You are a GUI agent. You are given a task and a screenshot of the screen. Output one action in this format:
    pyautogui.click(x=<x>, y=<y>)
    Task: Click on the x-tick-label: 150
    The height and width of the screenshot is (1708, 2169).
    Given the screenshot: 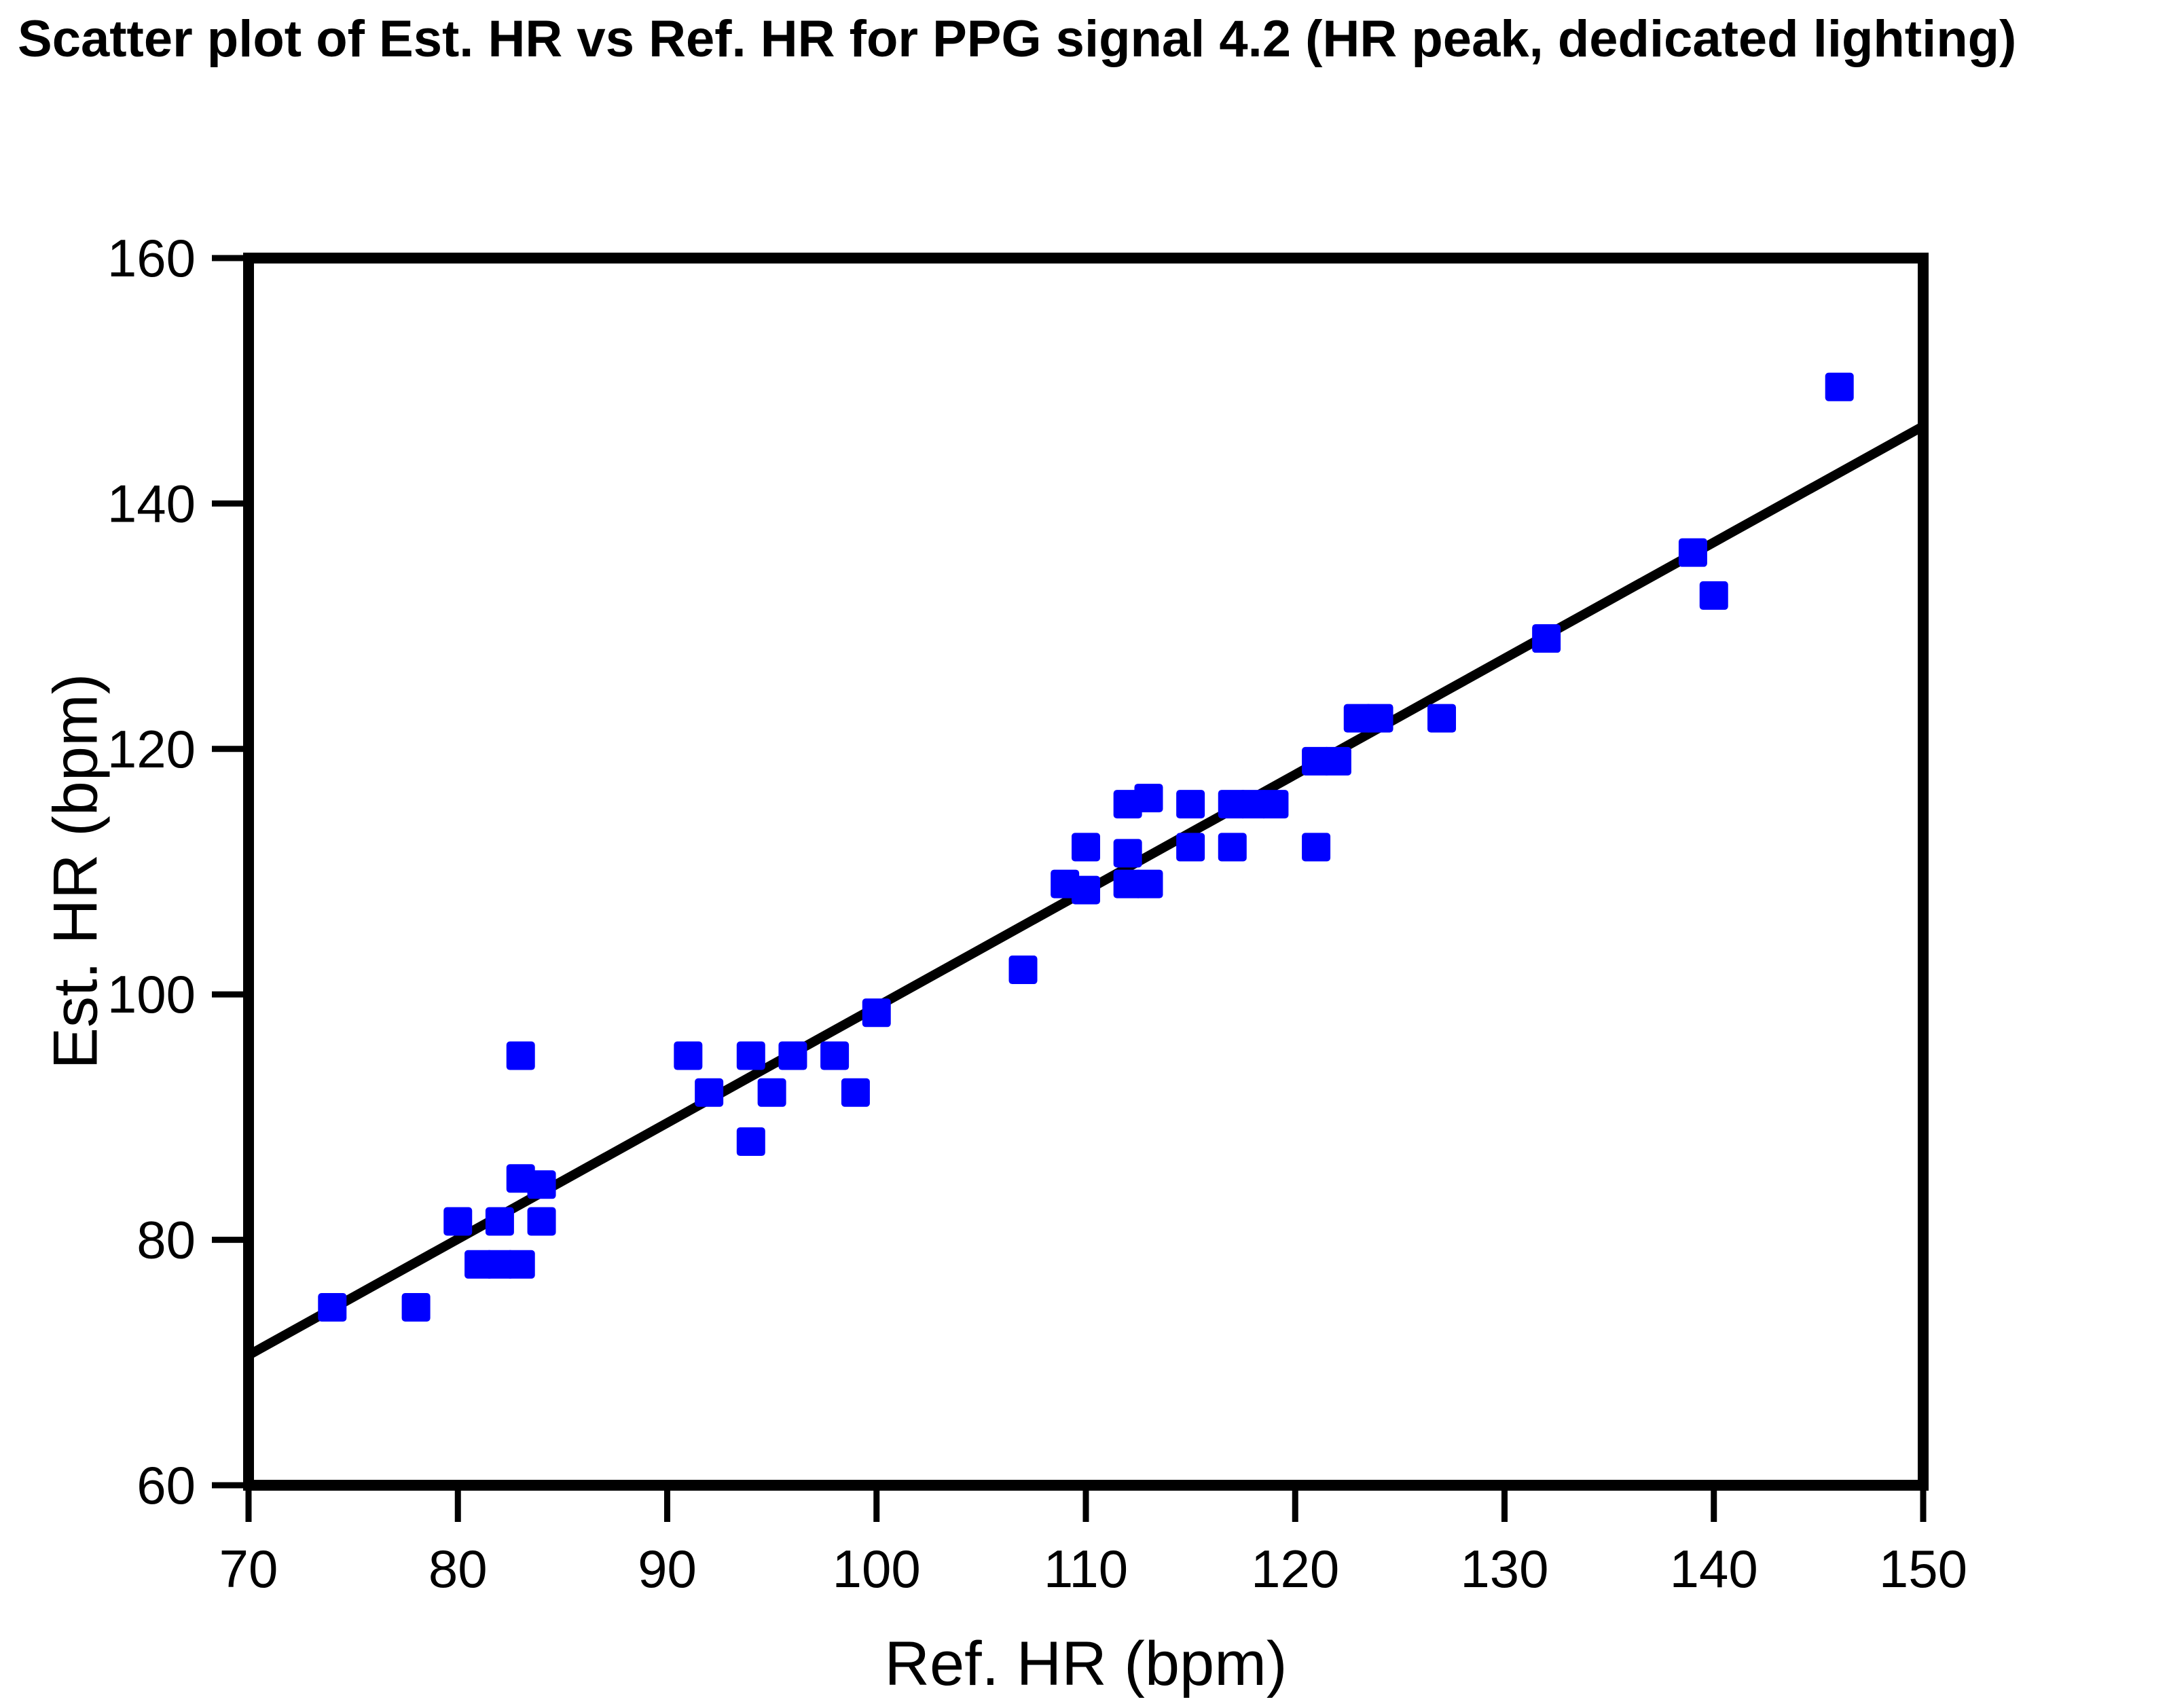 What is the action you would take?
    pyautogui.click(x=1923, y=1569)
    